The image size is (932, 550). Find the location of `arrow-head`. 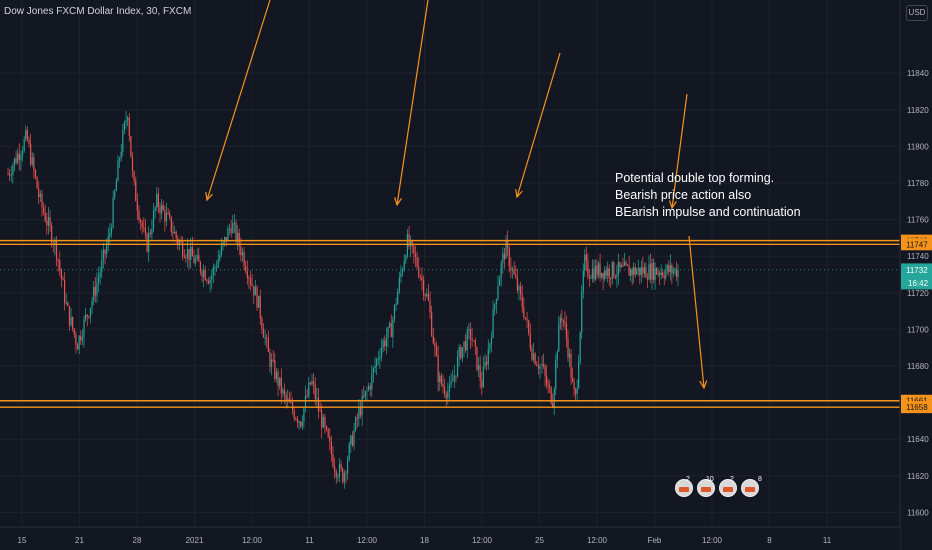

arrow-head is located at coordinates (398, 202).